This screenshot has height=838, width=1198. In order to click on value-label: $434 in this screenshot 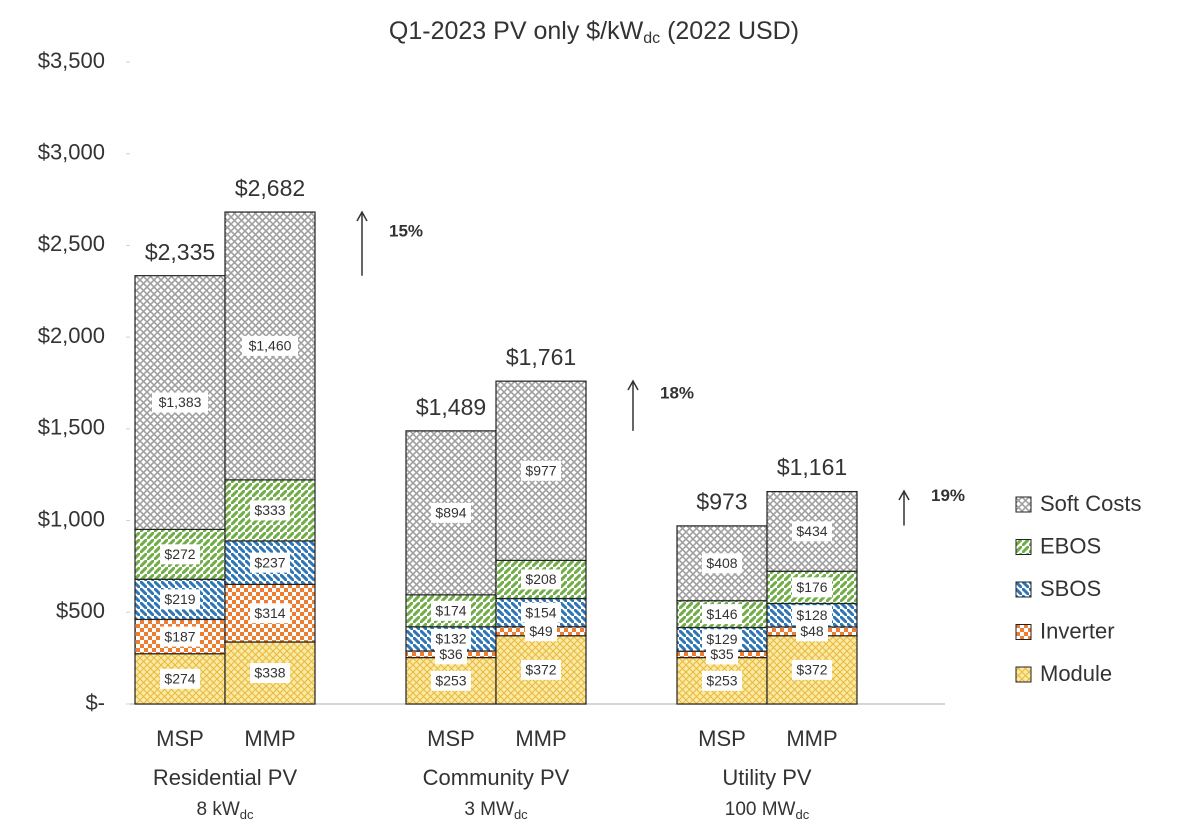, I will do `click(811, 531)`.